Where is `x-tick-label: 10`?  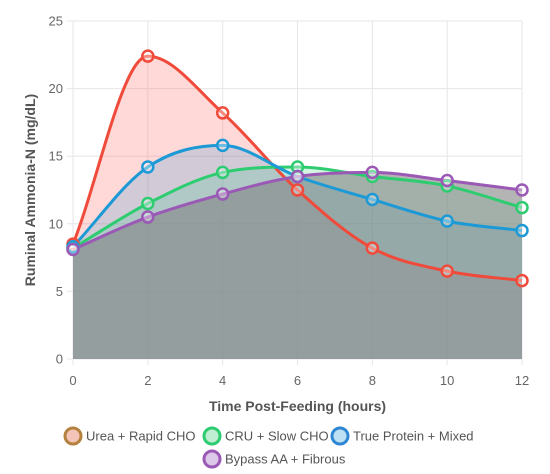
x-tick-label: 10 is located at coordinates (447, 380).